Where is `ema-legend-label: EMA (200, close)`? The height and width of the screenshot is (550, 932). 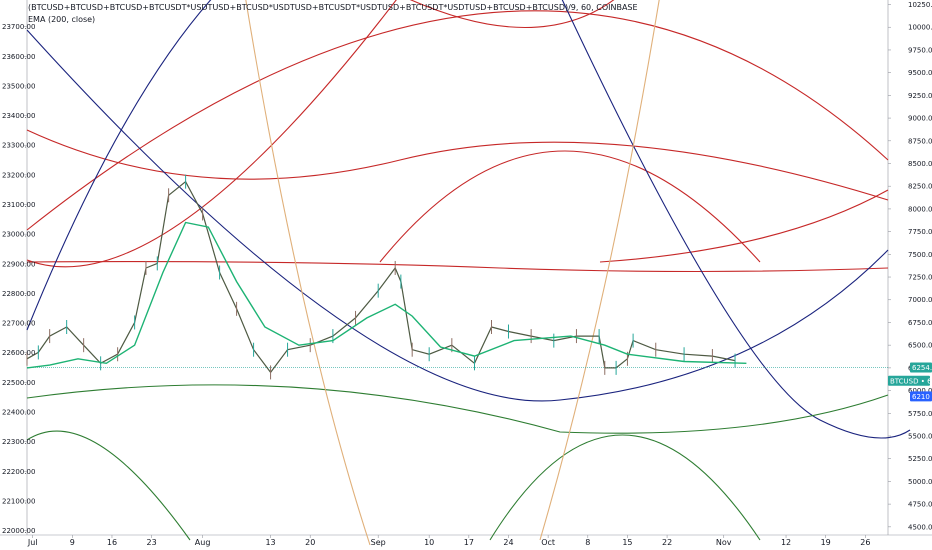
ema-legend-label: EMA (200, close) is located at coordinates (62, 19).